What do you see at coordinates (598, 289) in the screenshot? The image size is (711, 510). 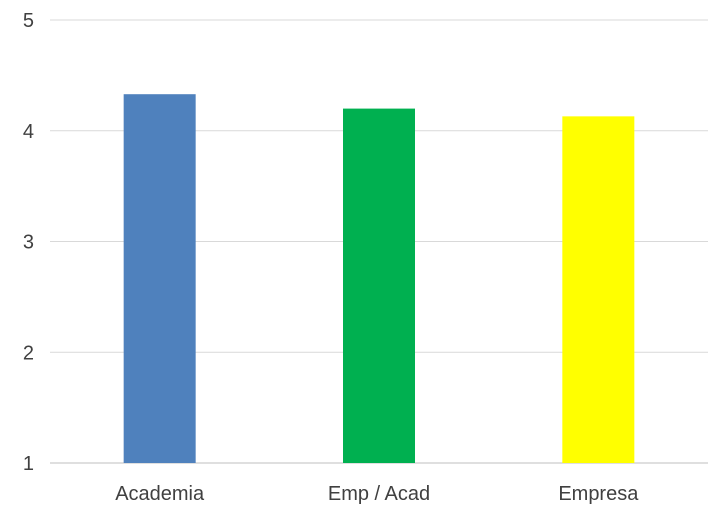 I see `bar-empresa` at bounding box center [598, 289].